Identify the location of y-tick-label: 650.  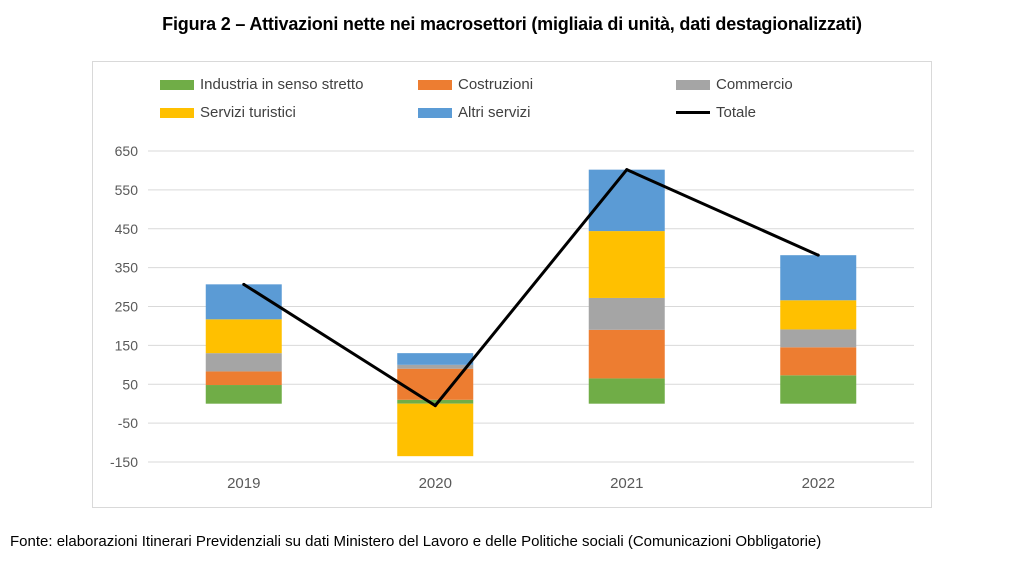
(127, 151).